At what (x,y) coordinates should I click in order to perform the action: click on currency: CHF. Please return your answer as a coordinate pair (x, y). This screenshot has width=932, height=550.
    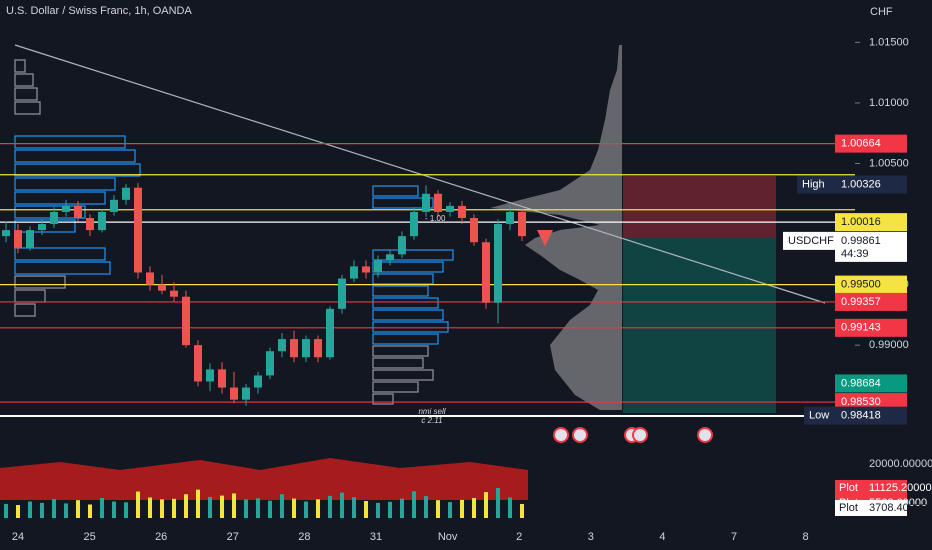
    Looking at the image, I should click on (881, 12).